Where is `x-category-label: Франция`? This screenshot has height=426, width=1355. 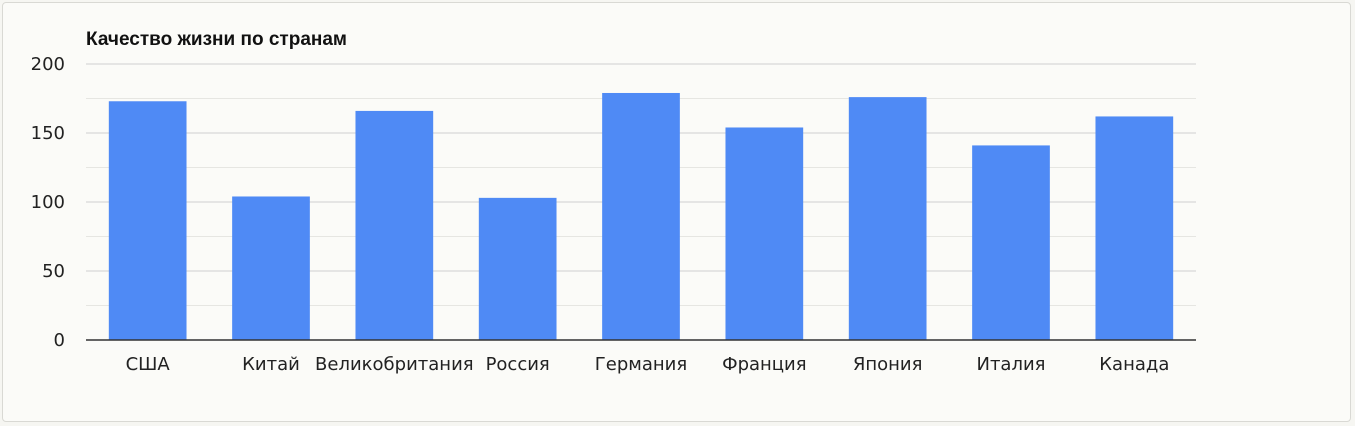 x-category-label: Франция is located at coordinates (764, 364).